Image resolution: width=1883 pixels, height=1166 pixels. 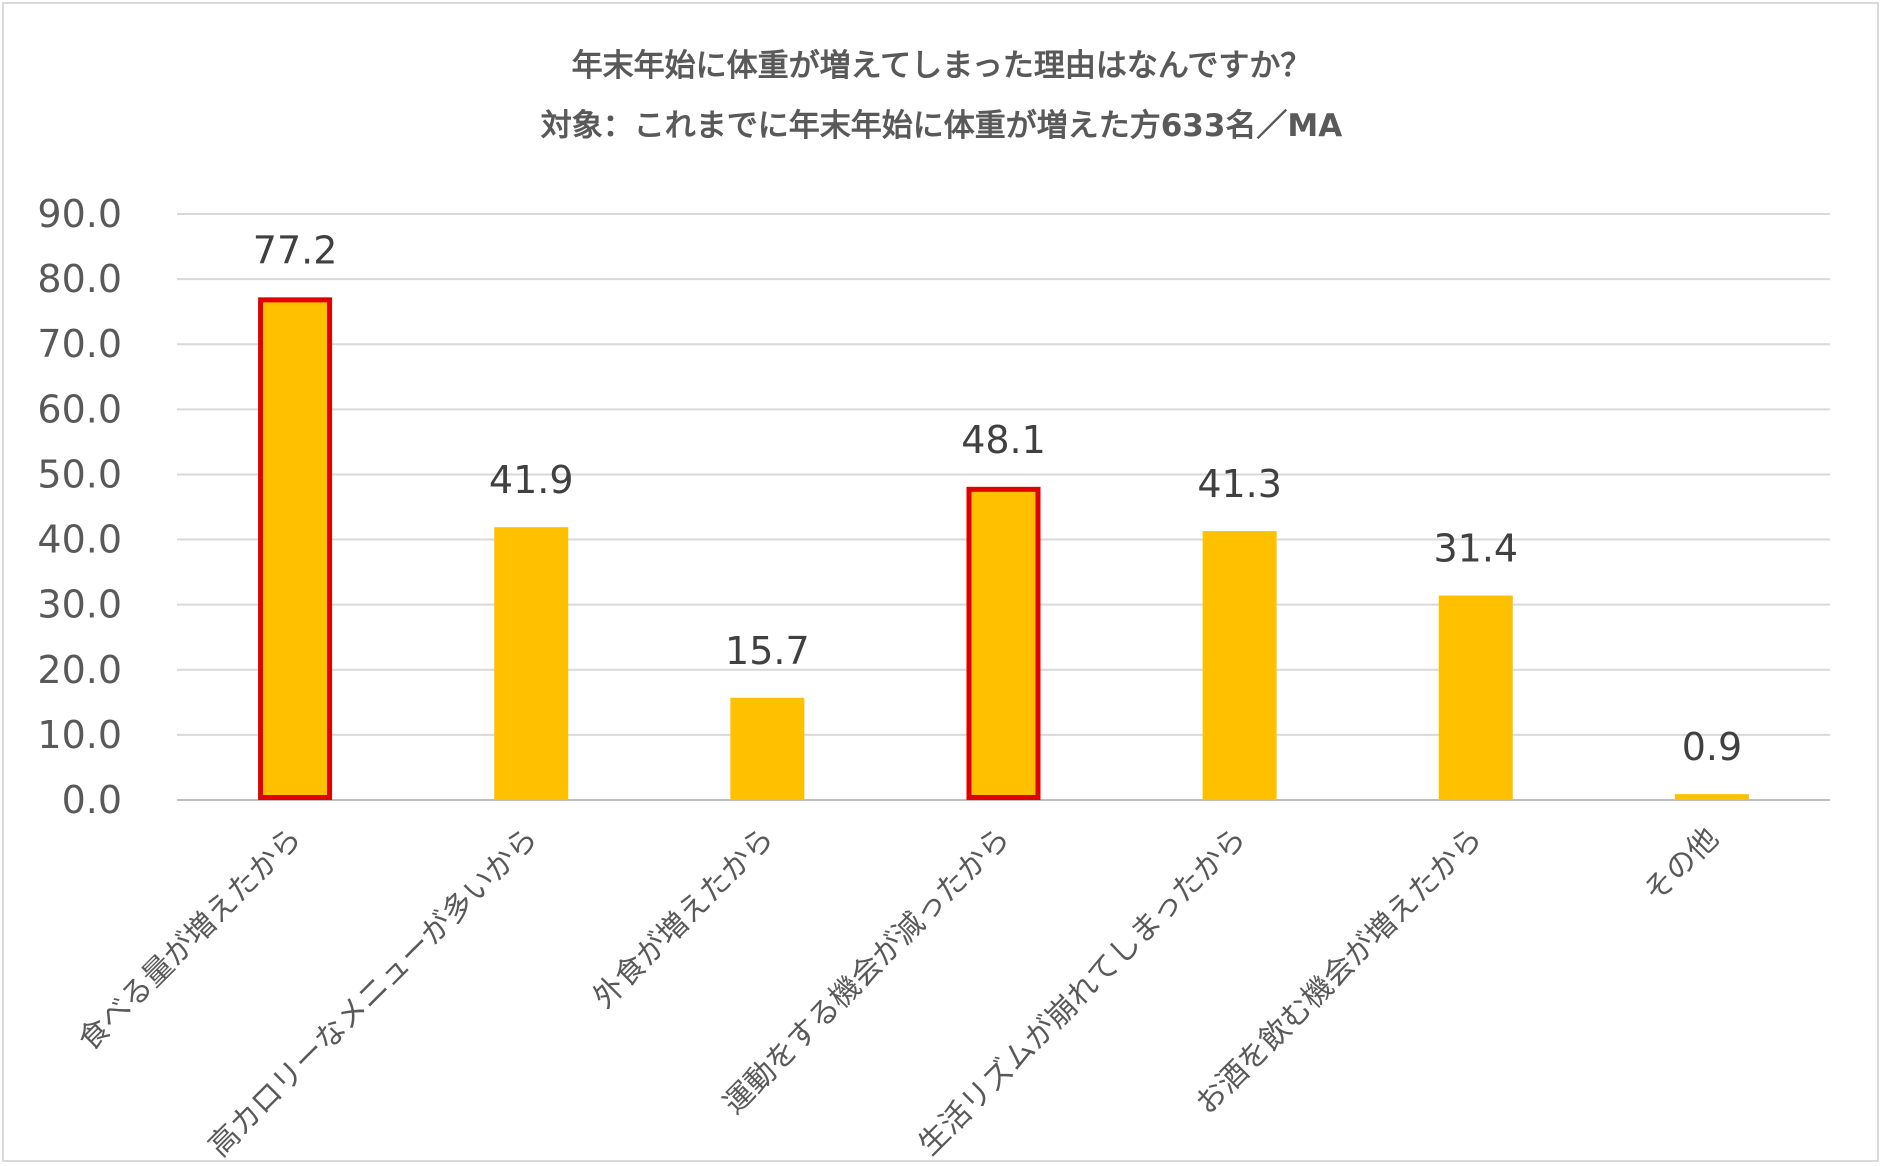 What do you see at coordinates (79, 214) in the screenshot?
I see `y-tick-label: 90.0` at bounding box center [79, 214].